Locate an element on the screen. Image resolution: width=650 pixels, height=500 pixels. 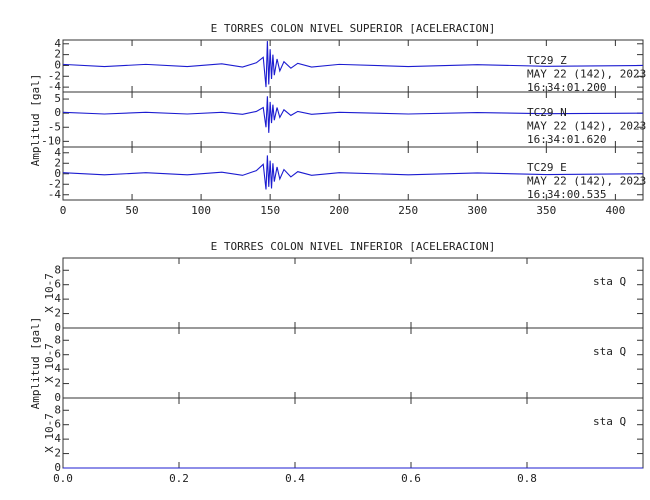
x-tick-label: 0.4 is located at coordinates (295, 478).